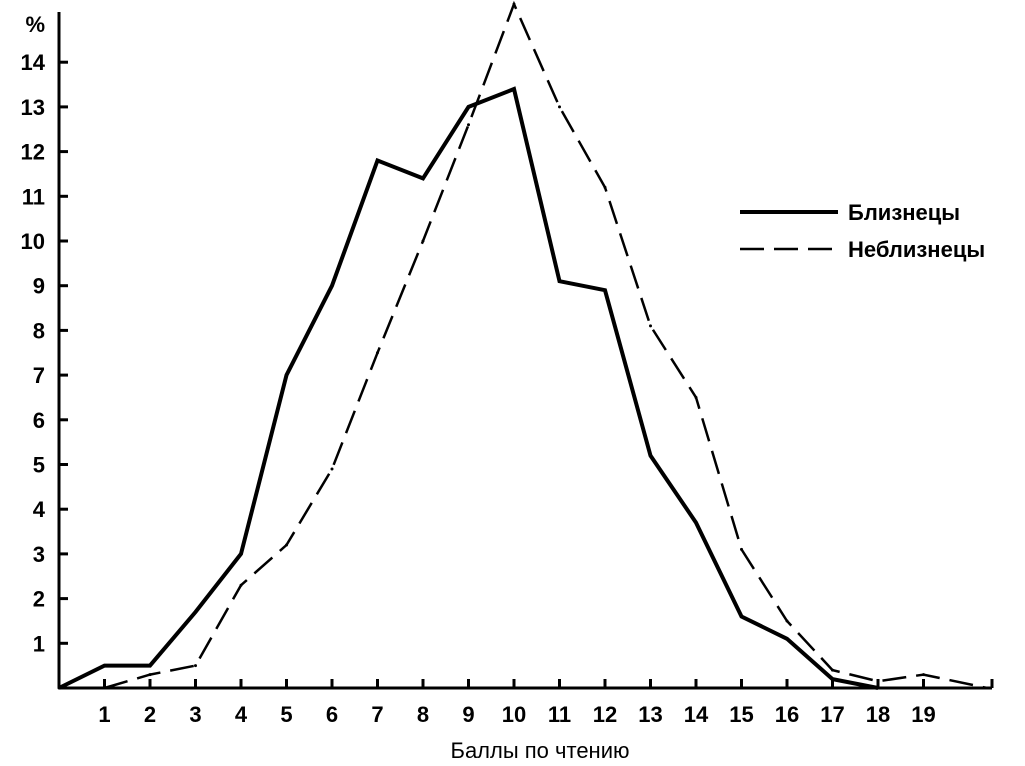 Image resolution: width=1025 pixels, height=766 pixels. What do you see at coordinates (241, 714) in the screenshot?
I see `x-tick-label: 4` at bounding box center [241, 714].